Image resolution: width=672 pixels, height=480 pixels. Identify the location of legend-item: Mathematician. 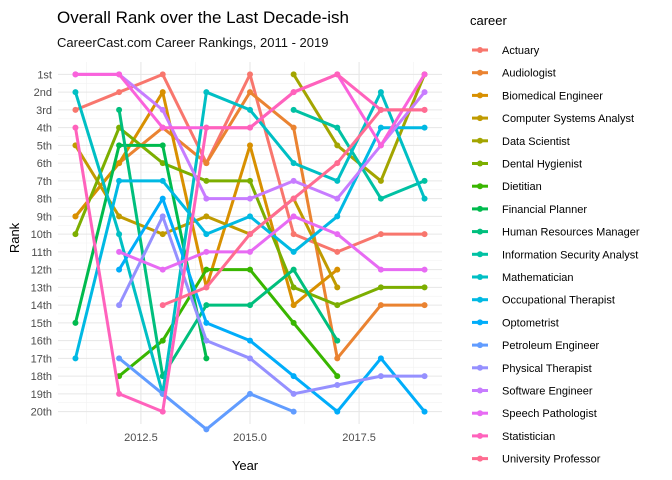
(523, 278).